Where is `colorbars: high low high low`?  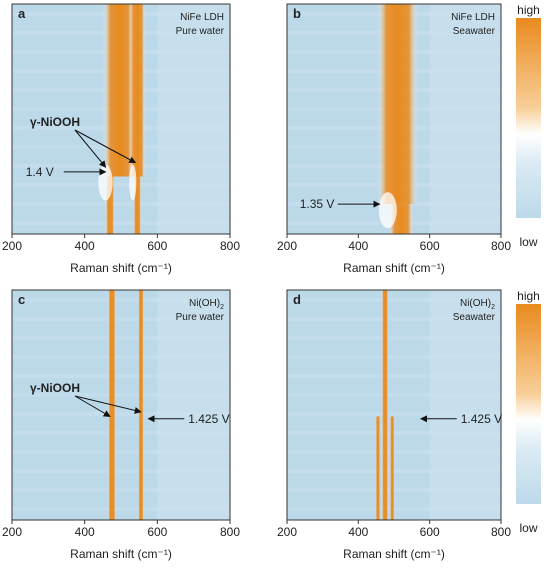
colorbars: high low high low is located at coordinates (528, 269).